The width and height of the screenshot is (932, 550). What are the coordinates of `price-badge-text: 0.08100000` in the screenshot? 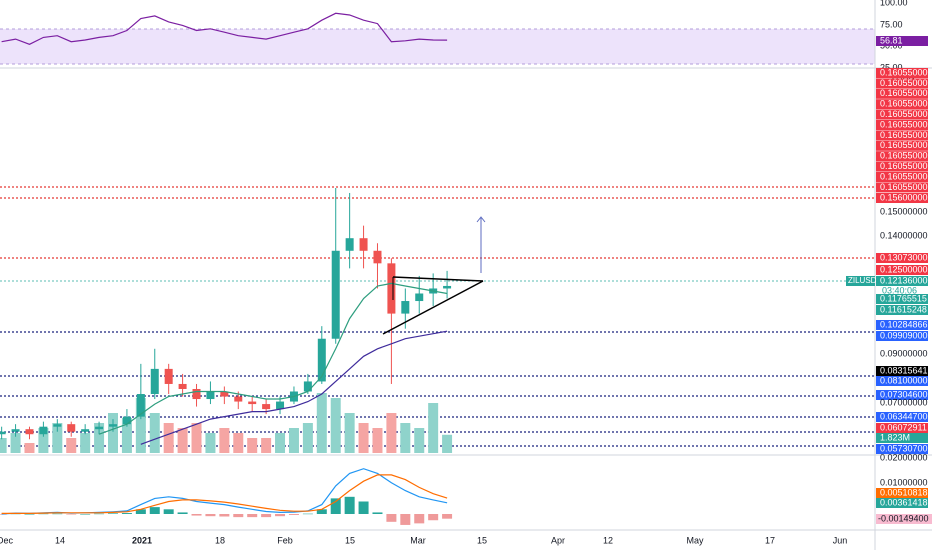 It's located at (904, 380).